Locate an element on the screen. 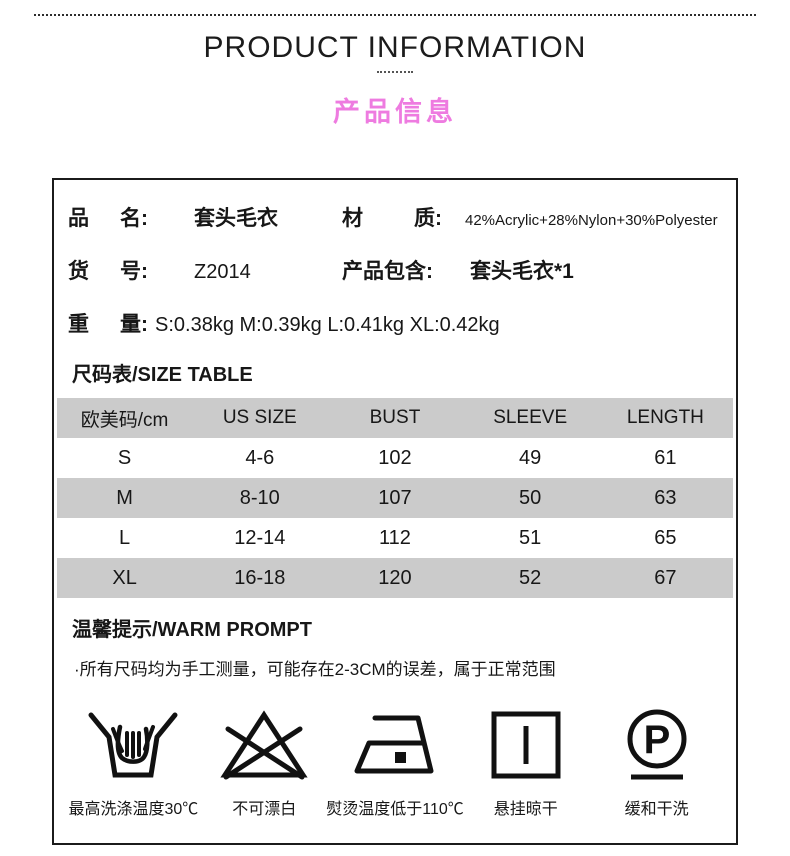 The image size is (790, 856). size-table-row-m: M 8-10 107 50 63 is located at coordinates (395, 498).